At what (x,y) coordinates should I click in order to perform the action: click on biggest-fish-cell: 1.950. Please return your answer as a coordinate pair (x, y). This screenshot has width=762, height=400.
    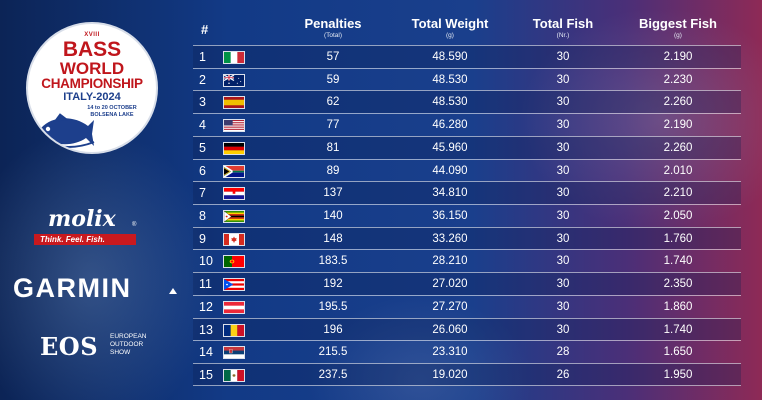
    Looking at the image, I should click on (678, 375).